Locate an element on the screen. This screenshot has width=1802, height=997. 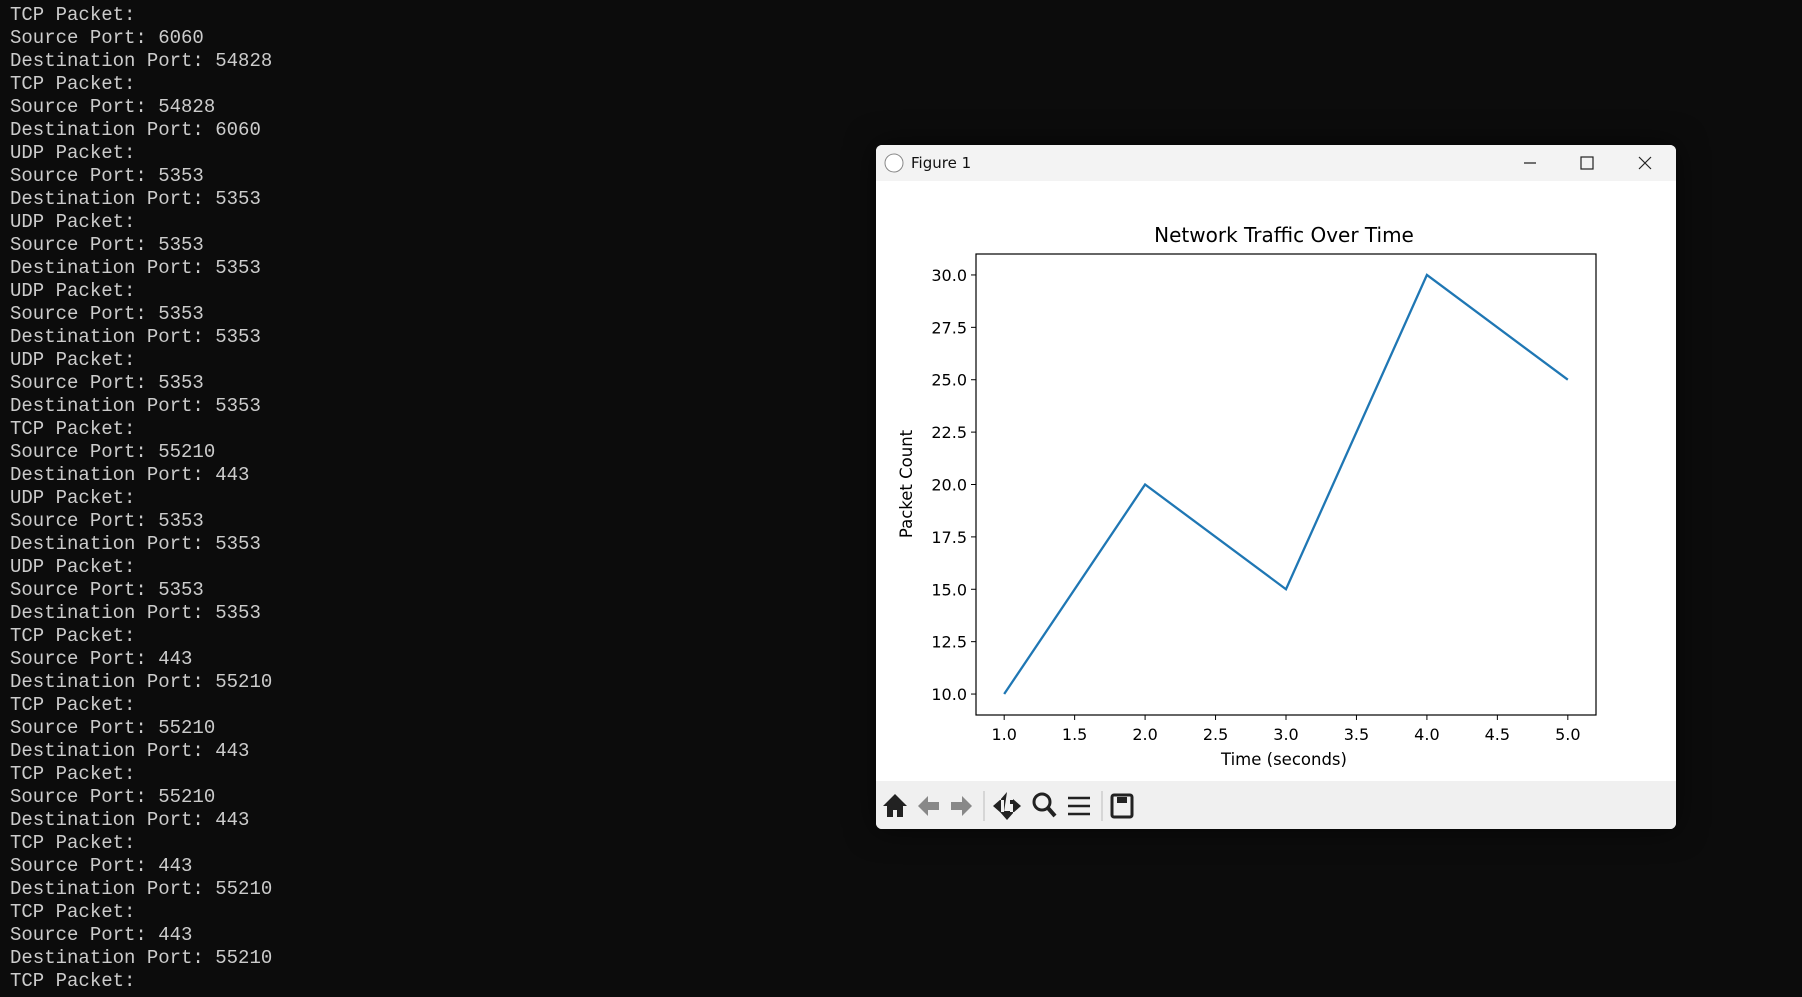
x-tick-label: 2.0 is located at coordinates (1144, 734).